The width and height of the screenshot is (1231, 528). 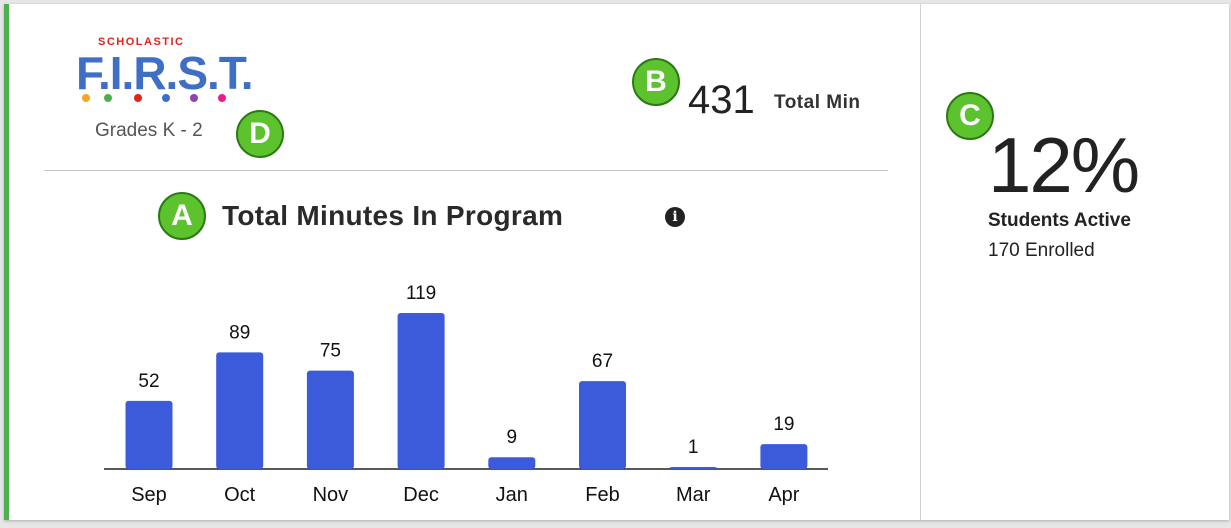 I want to click on horizontal-divider, so click(x=466, y=170).